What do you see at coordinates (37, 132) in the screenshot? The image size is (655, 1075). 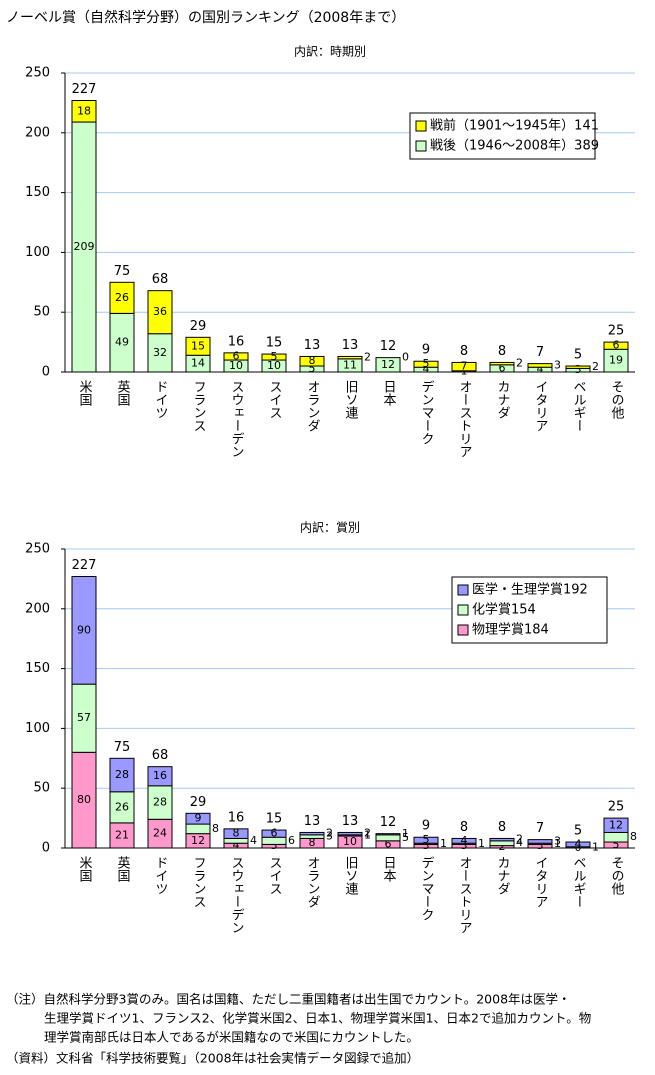 I see `y-tick-label: 200` at bounding box center [37, 132].